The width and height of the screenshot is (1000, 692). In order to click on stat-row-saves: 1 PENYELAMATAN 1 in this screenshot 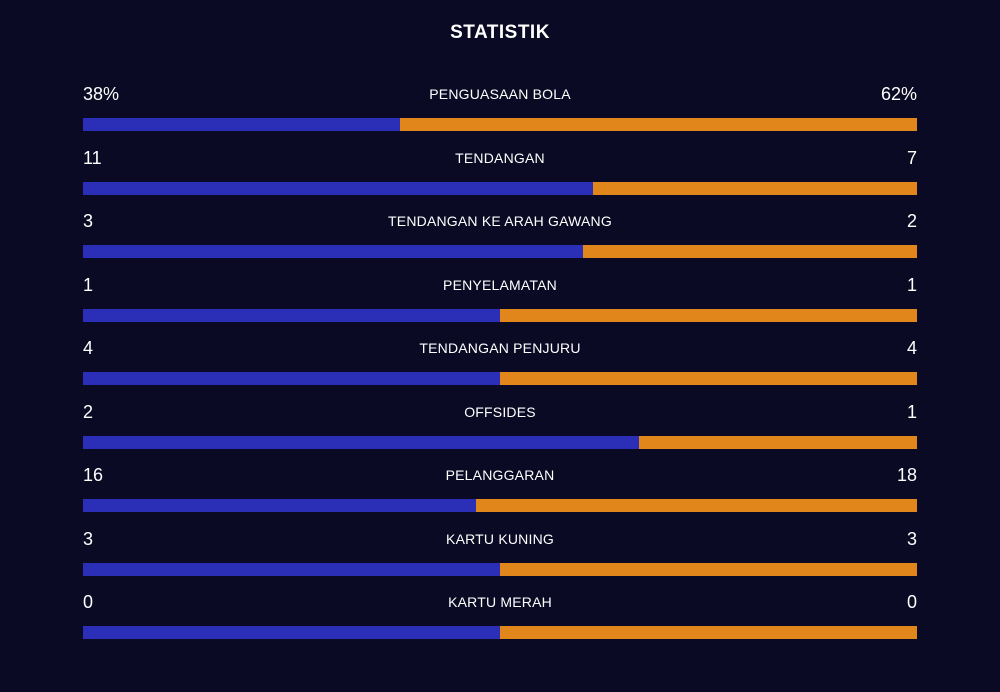, I will do `click(500, 303)`.